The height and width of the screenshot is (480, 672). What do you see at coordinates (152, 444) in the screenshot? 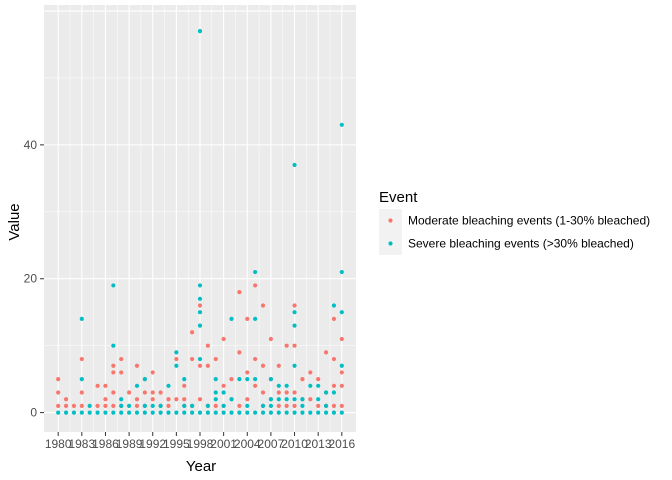
I see `x-tick-label: 1992` at bounding box center [152, 444].